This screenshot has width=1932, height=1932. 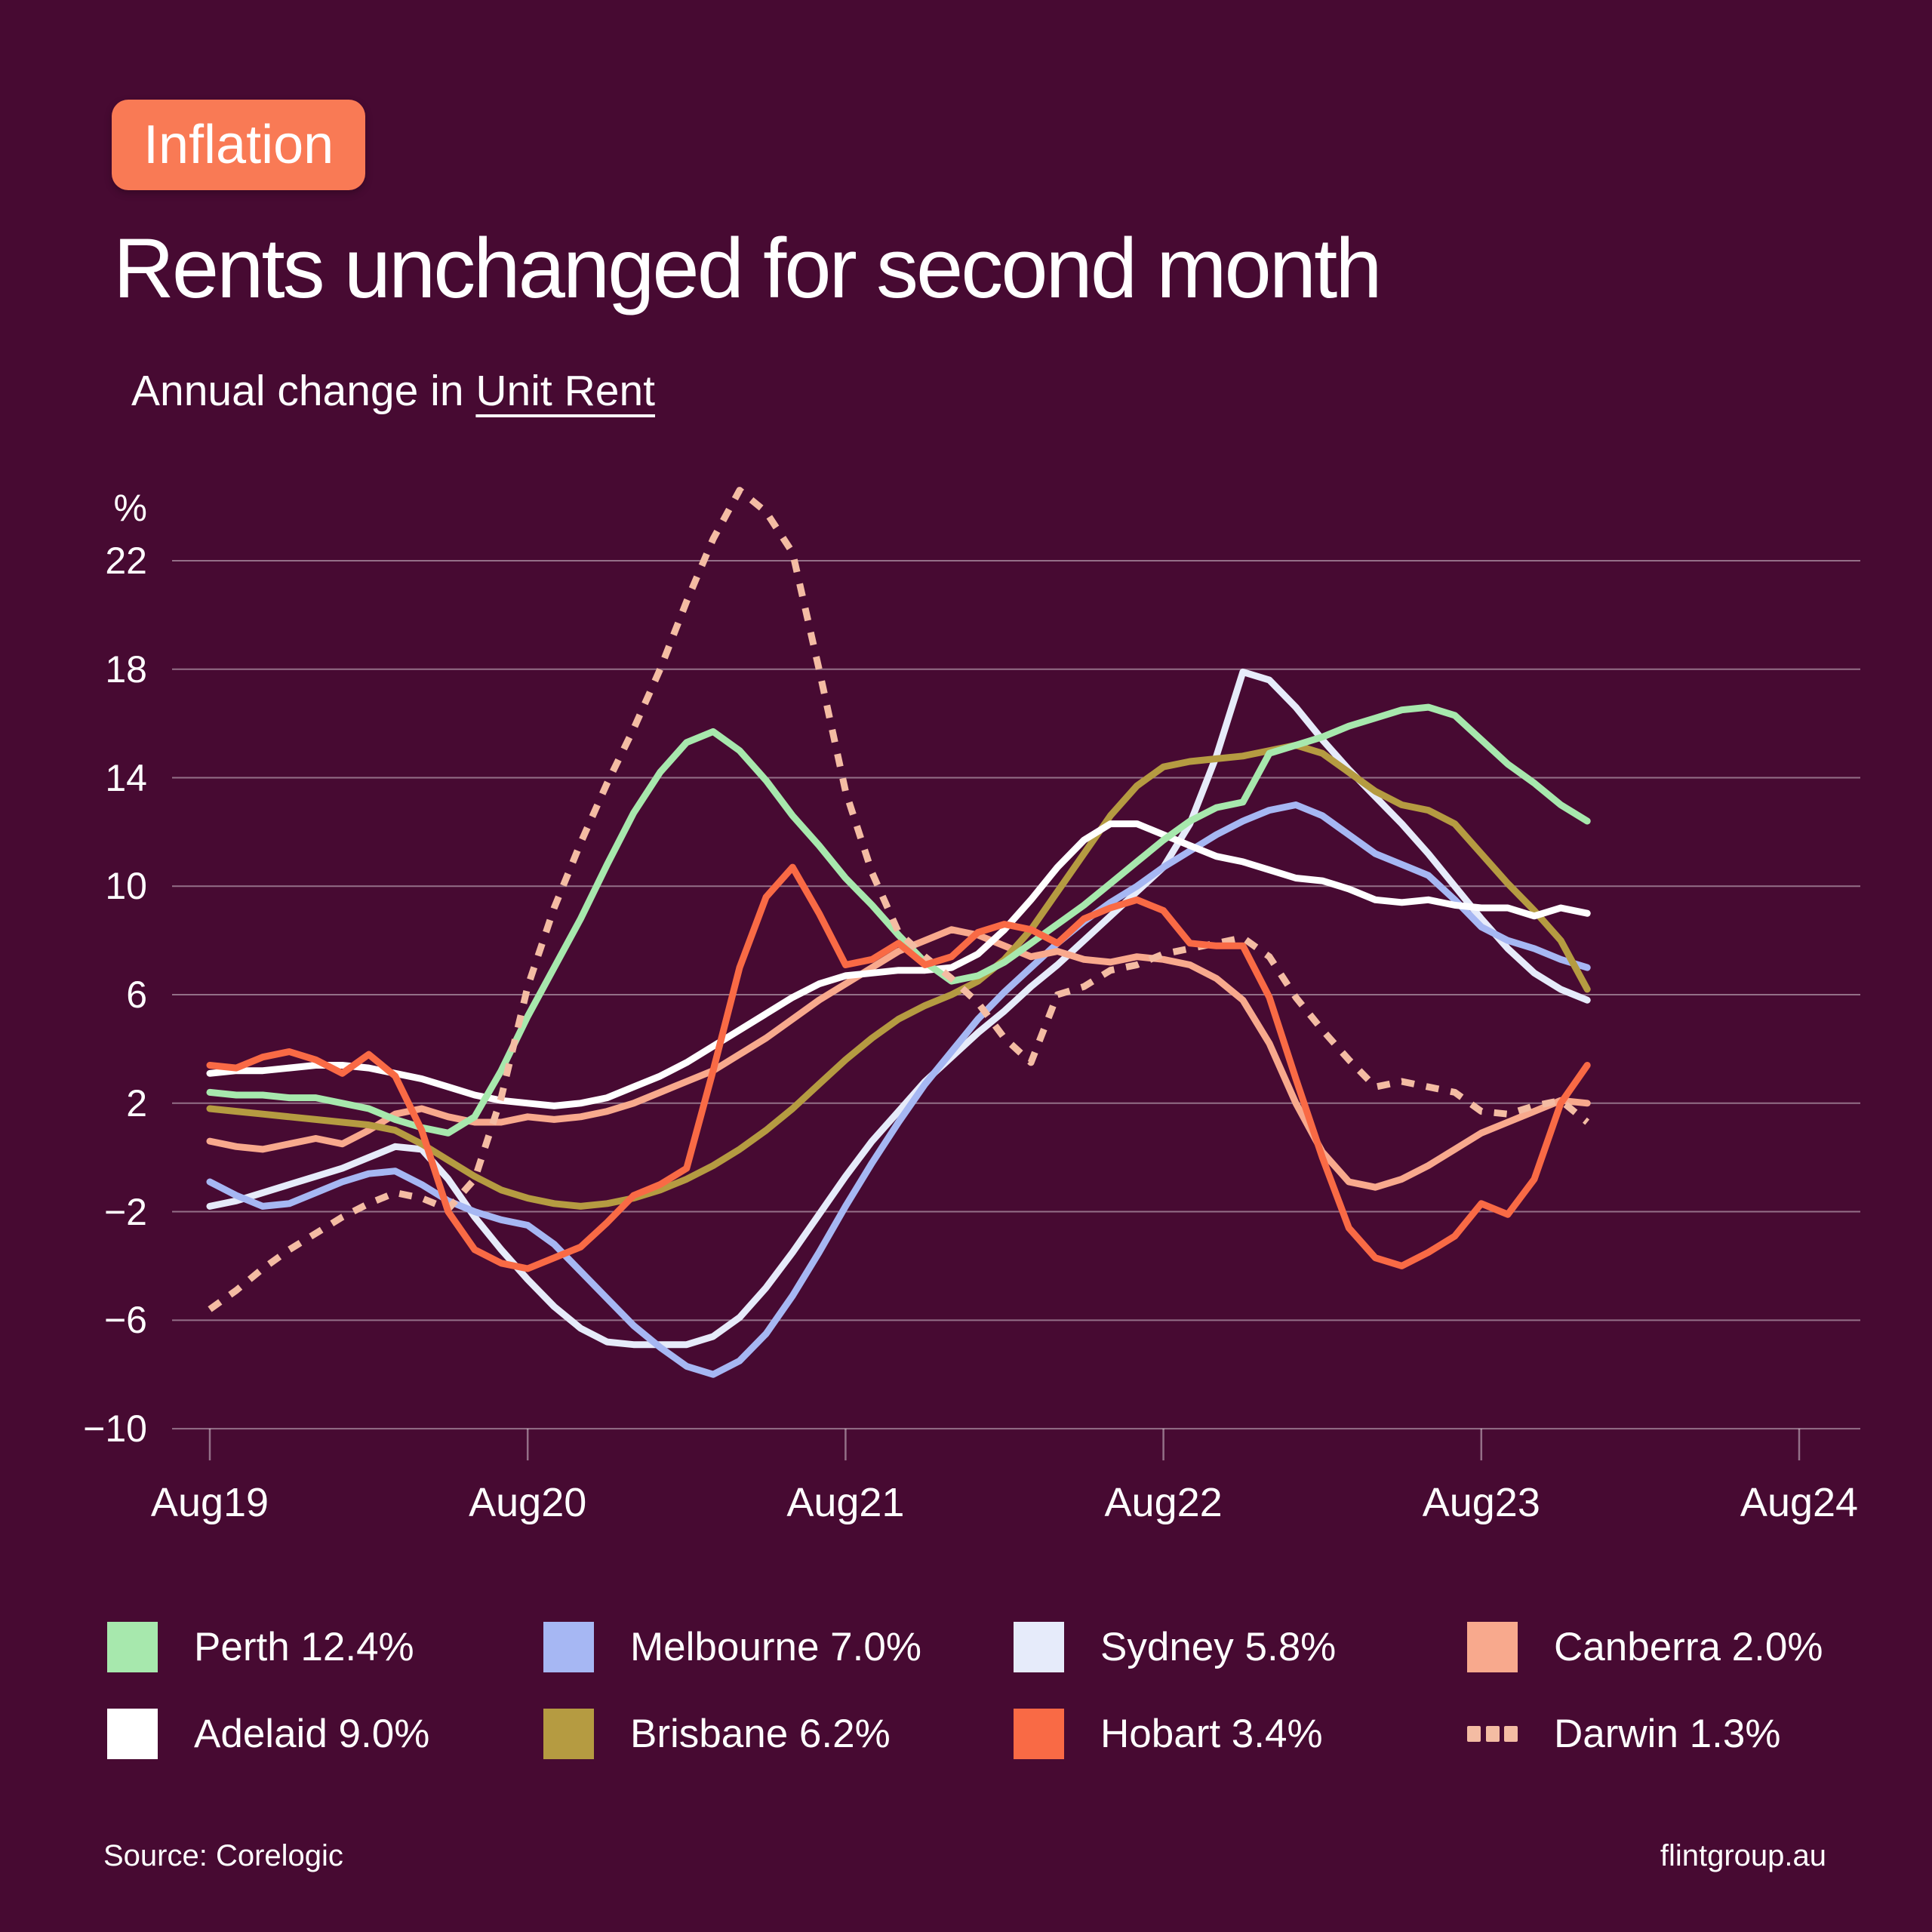 What do you see at coordinates (126, 886) in the screenshot?
I see `y-axis-label: 10` at bounding box center [126, 886].